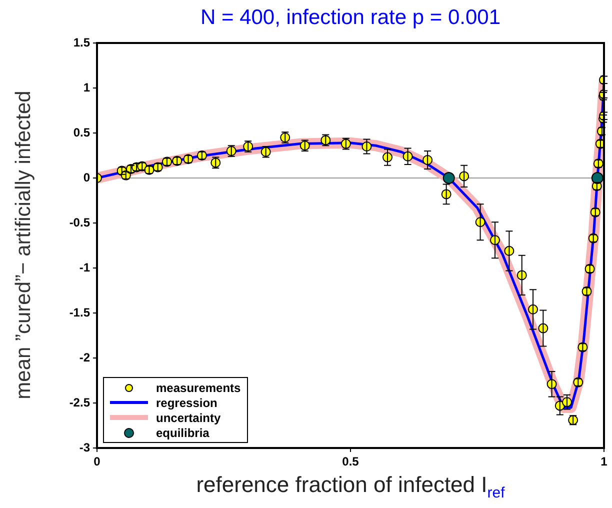 The height and width of the screenshot is (508, 612). I want to click on y-tick-label: -1.5, so click(79, 312).